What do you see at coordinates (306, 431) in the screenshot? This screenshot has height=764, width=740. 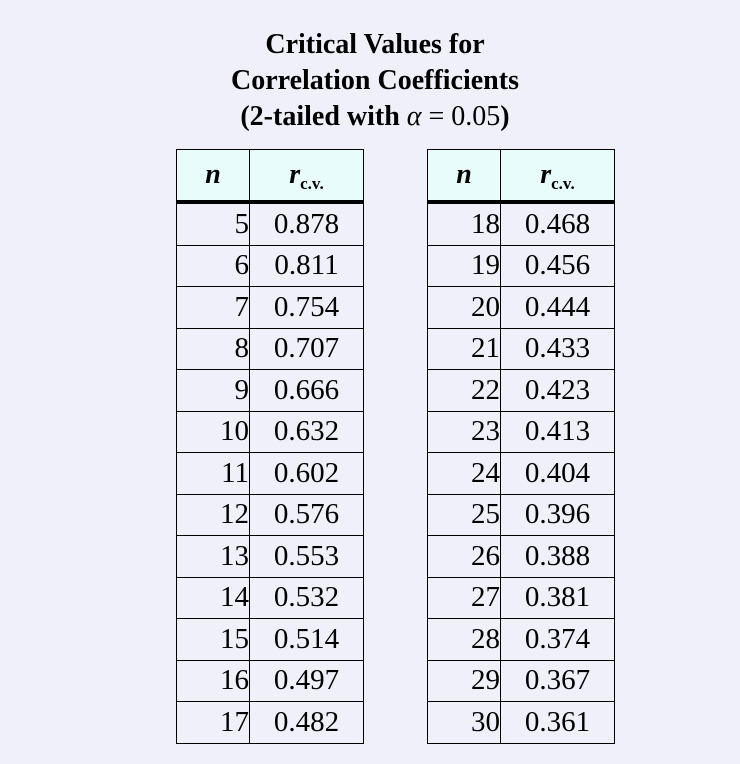 I see `cell-r-cv: 0.632` at bounding box center [306, 431].